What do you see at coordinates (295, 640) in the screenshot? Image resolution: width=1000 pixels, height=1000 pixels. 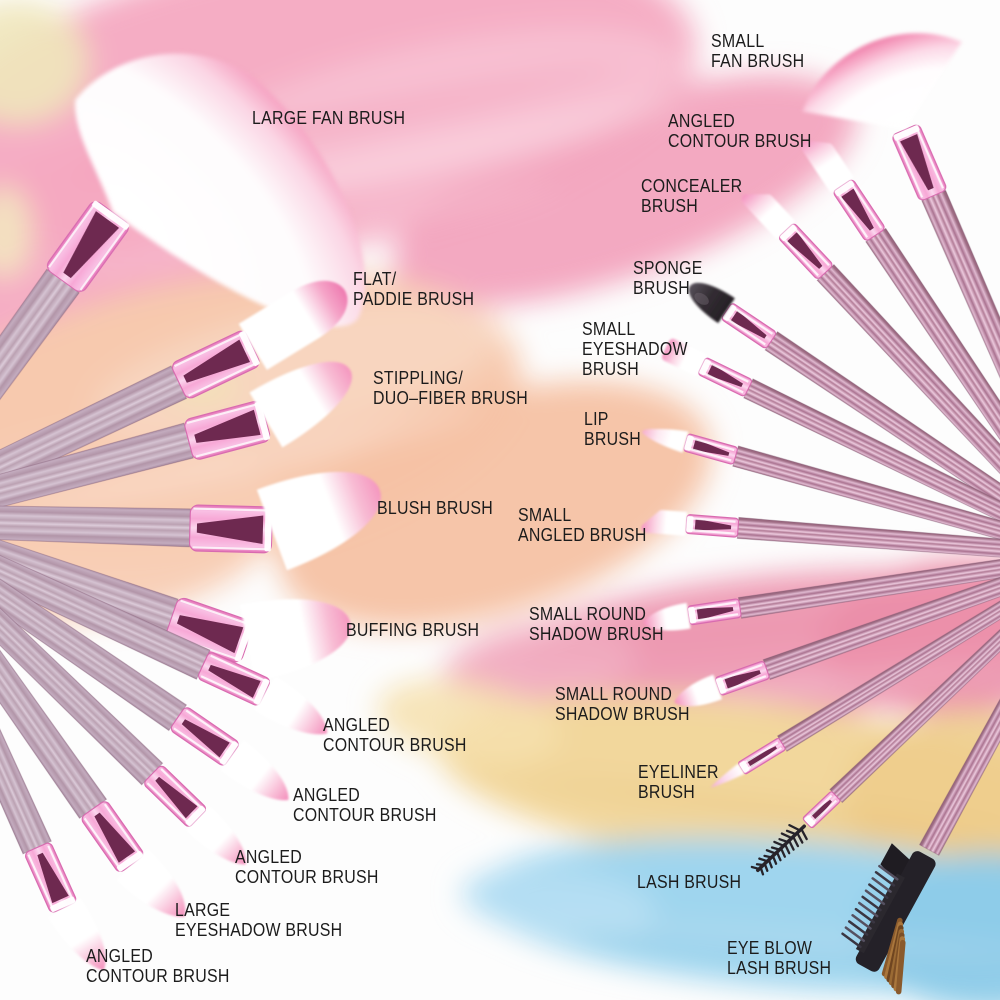 I see `buffing-bristles` at bounding box center [295, 640].